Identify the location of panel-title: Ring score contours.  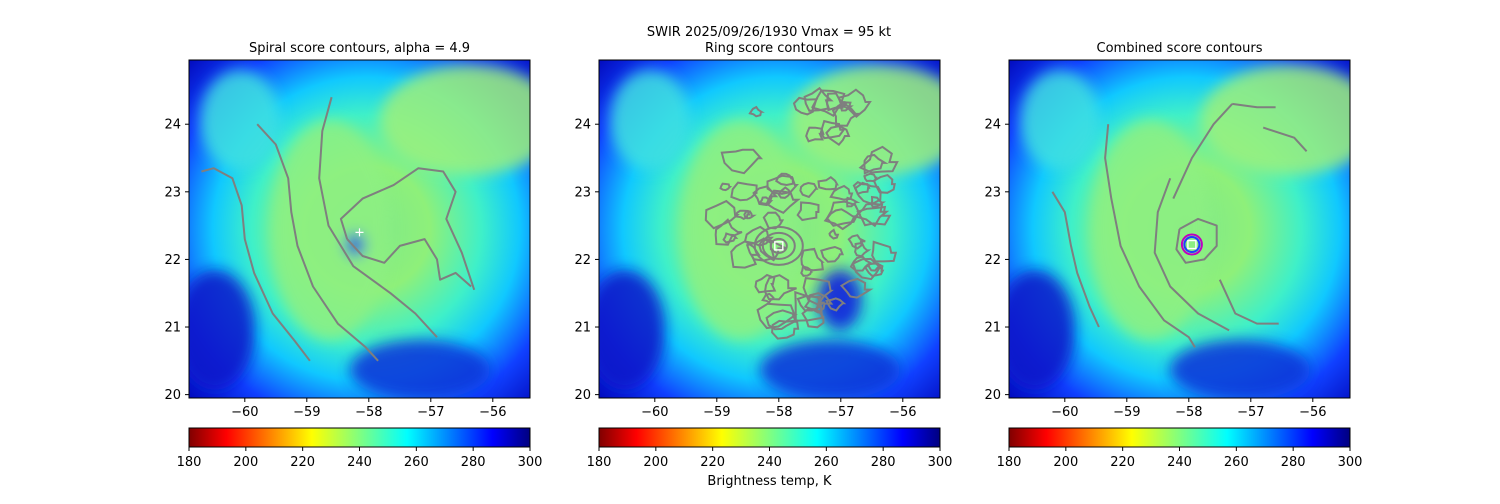
(769, 48).